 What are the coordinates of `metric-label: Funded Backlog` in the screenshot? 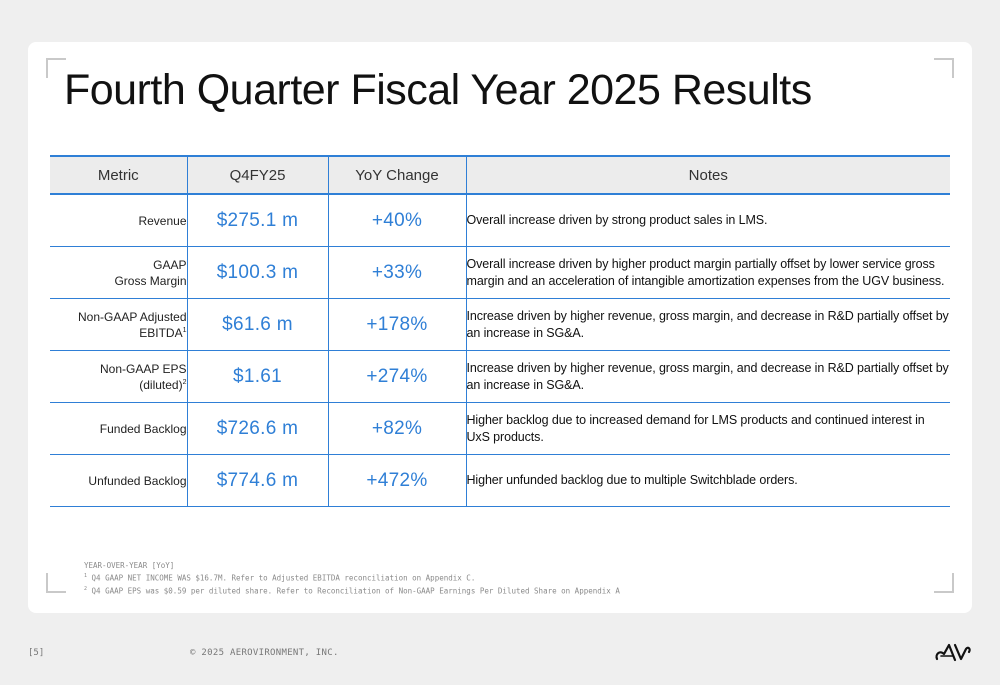 It's located at (143, 428).